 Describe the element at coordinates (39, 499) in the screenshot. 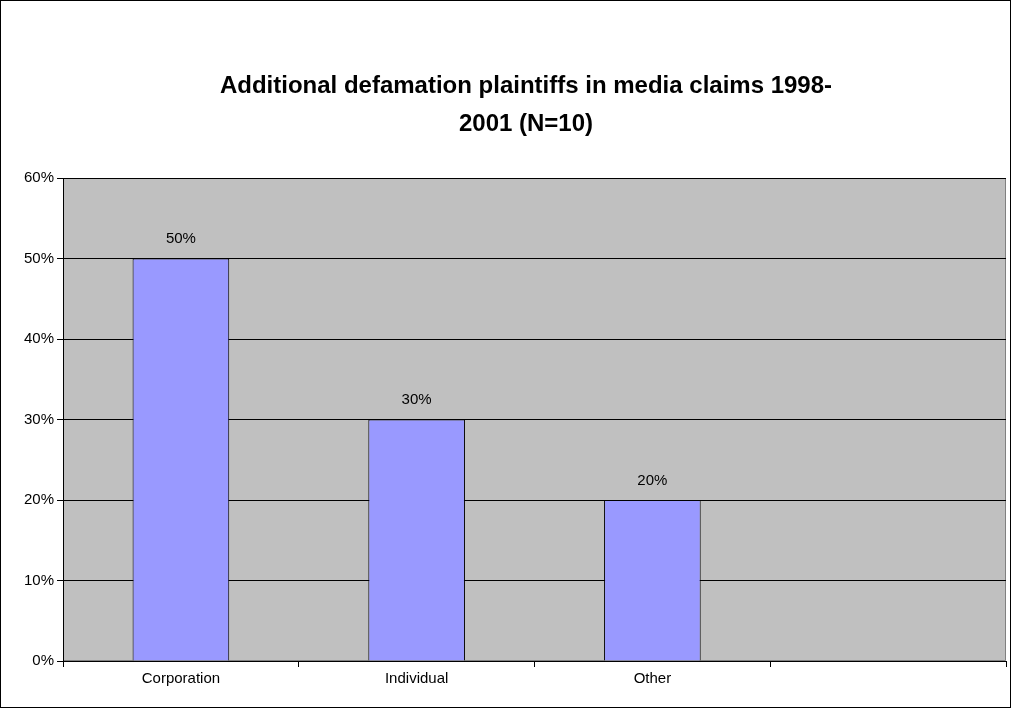

I see `y-tick-label: 20%` at that location.